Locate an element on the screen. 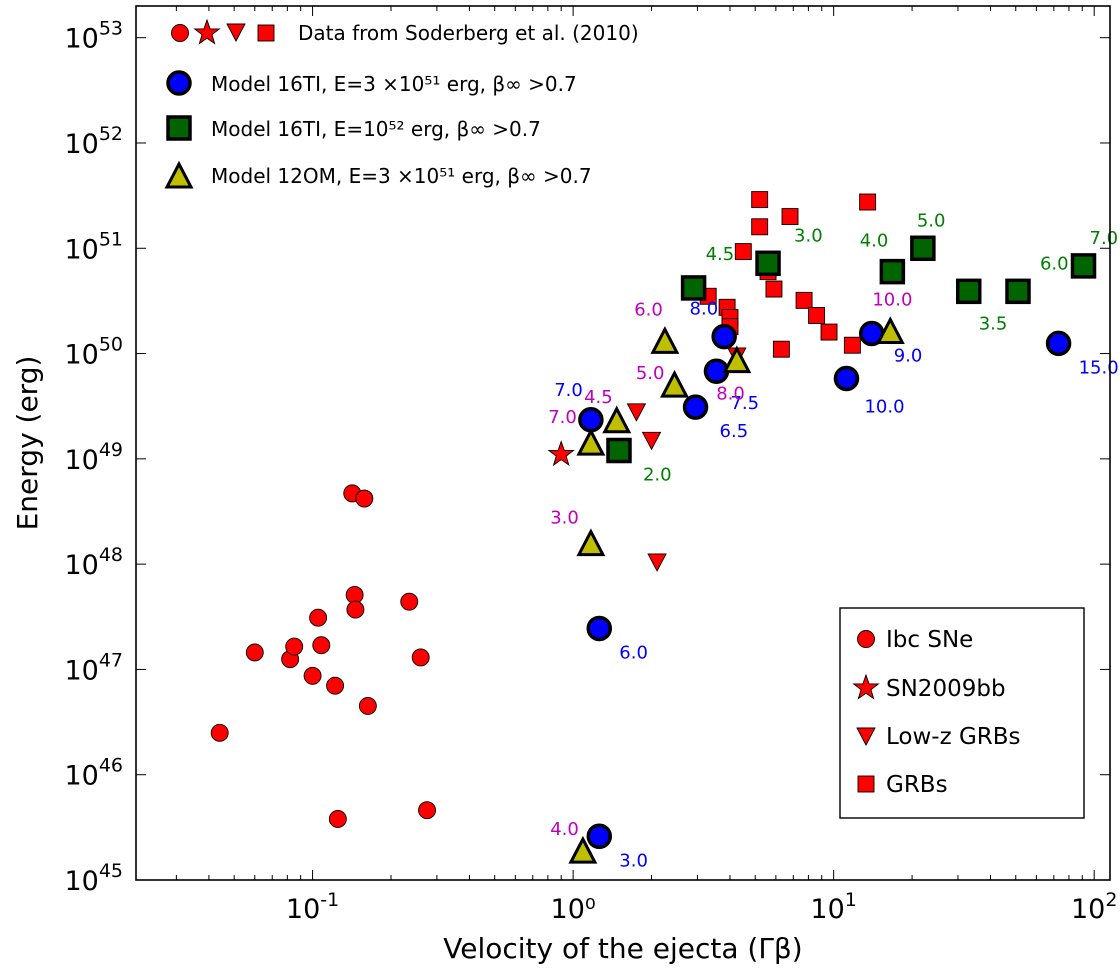 This screenshot has height=968, width=1120. legend-label: Model 12OM, E=3 ×10⁵¹ erg, β∞ >0.7 is located at coordinates (401, 176).